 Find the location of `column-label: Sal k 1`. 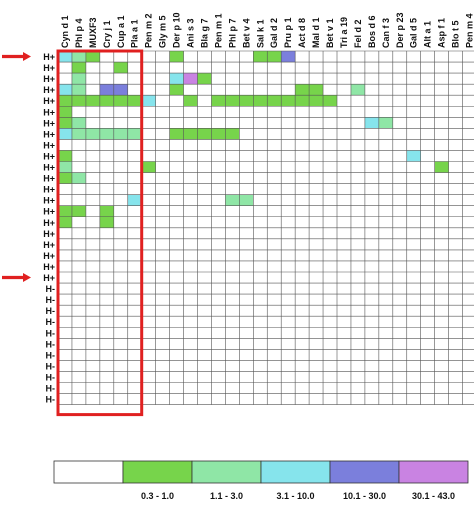

column-label: Sal k 1 is located at coordinates (260, 33).